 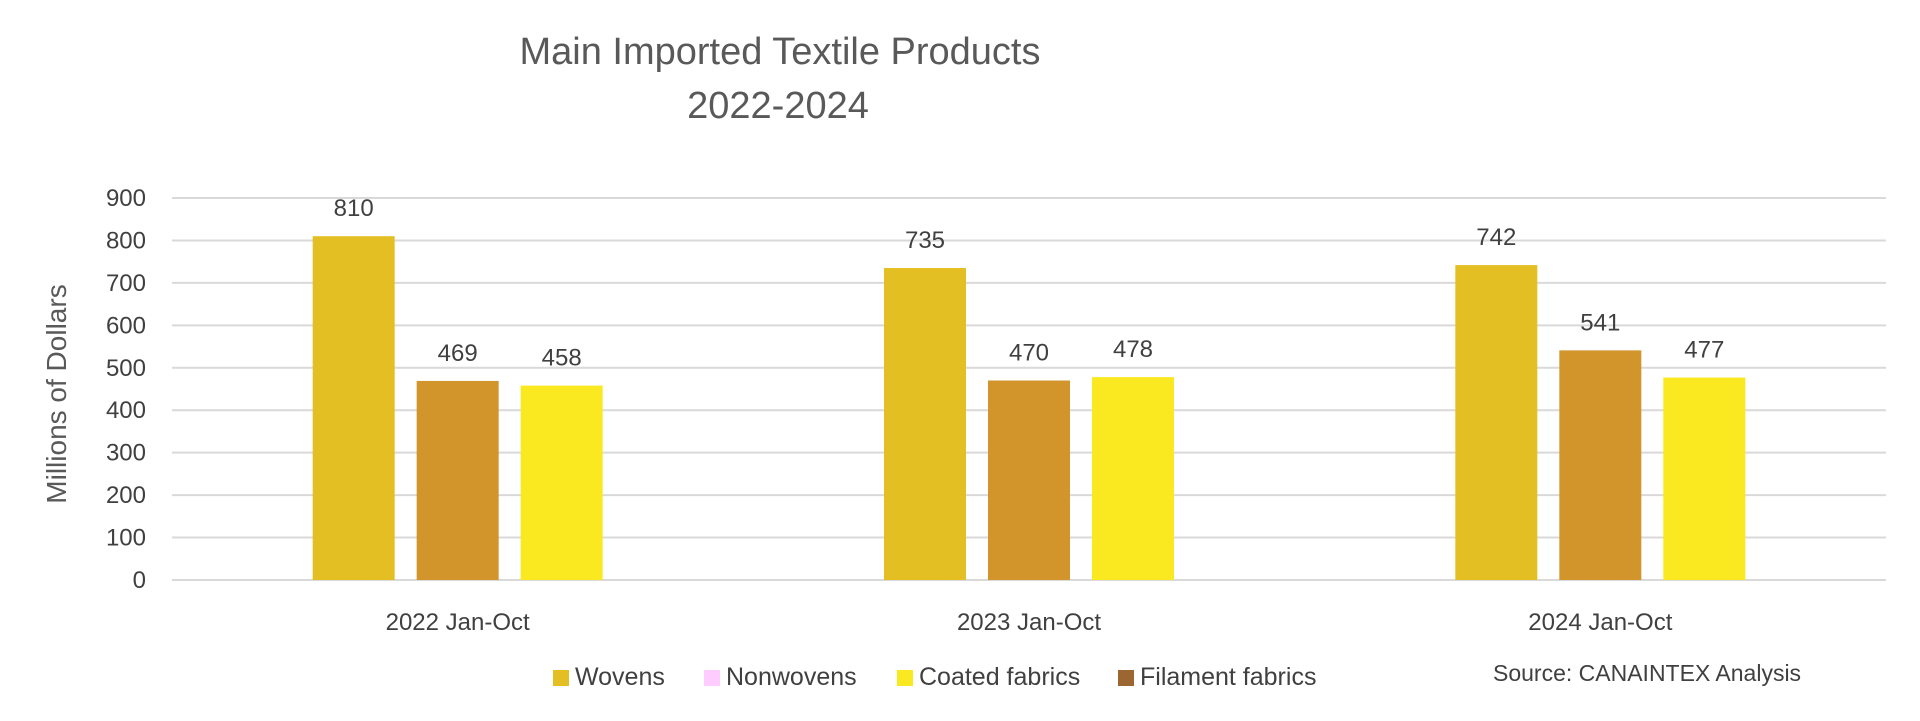 What do you see at coordinates (458, 622) in the screenshot?
I see `category-label: 2022 Jan-Oct` at bounding box center [458, 622].